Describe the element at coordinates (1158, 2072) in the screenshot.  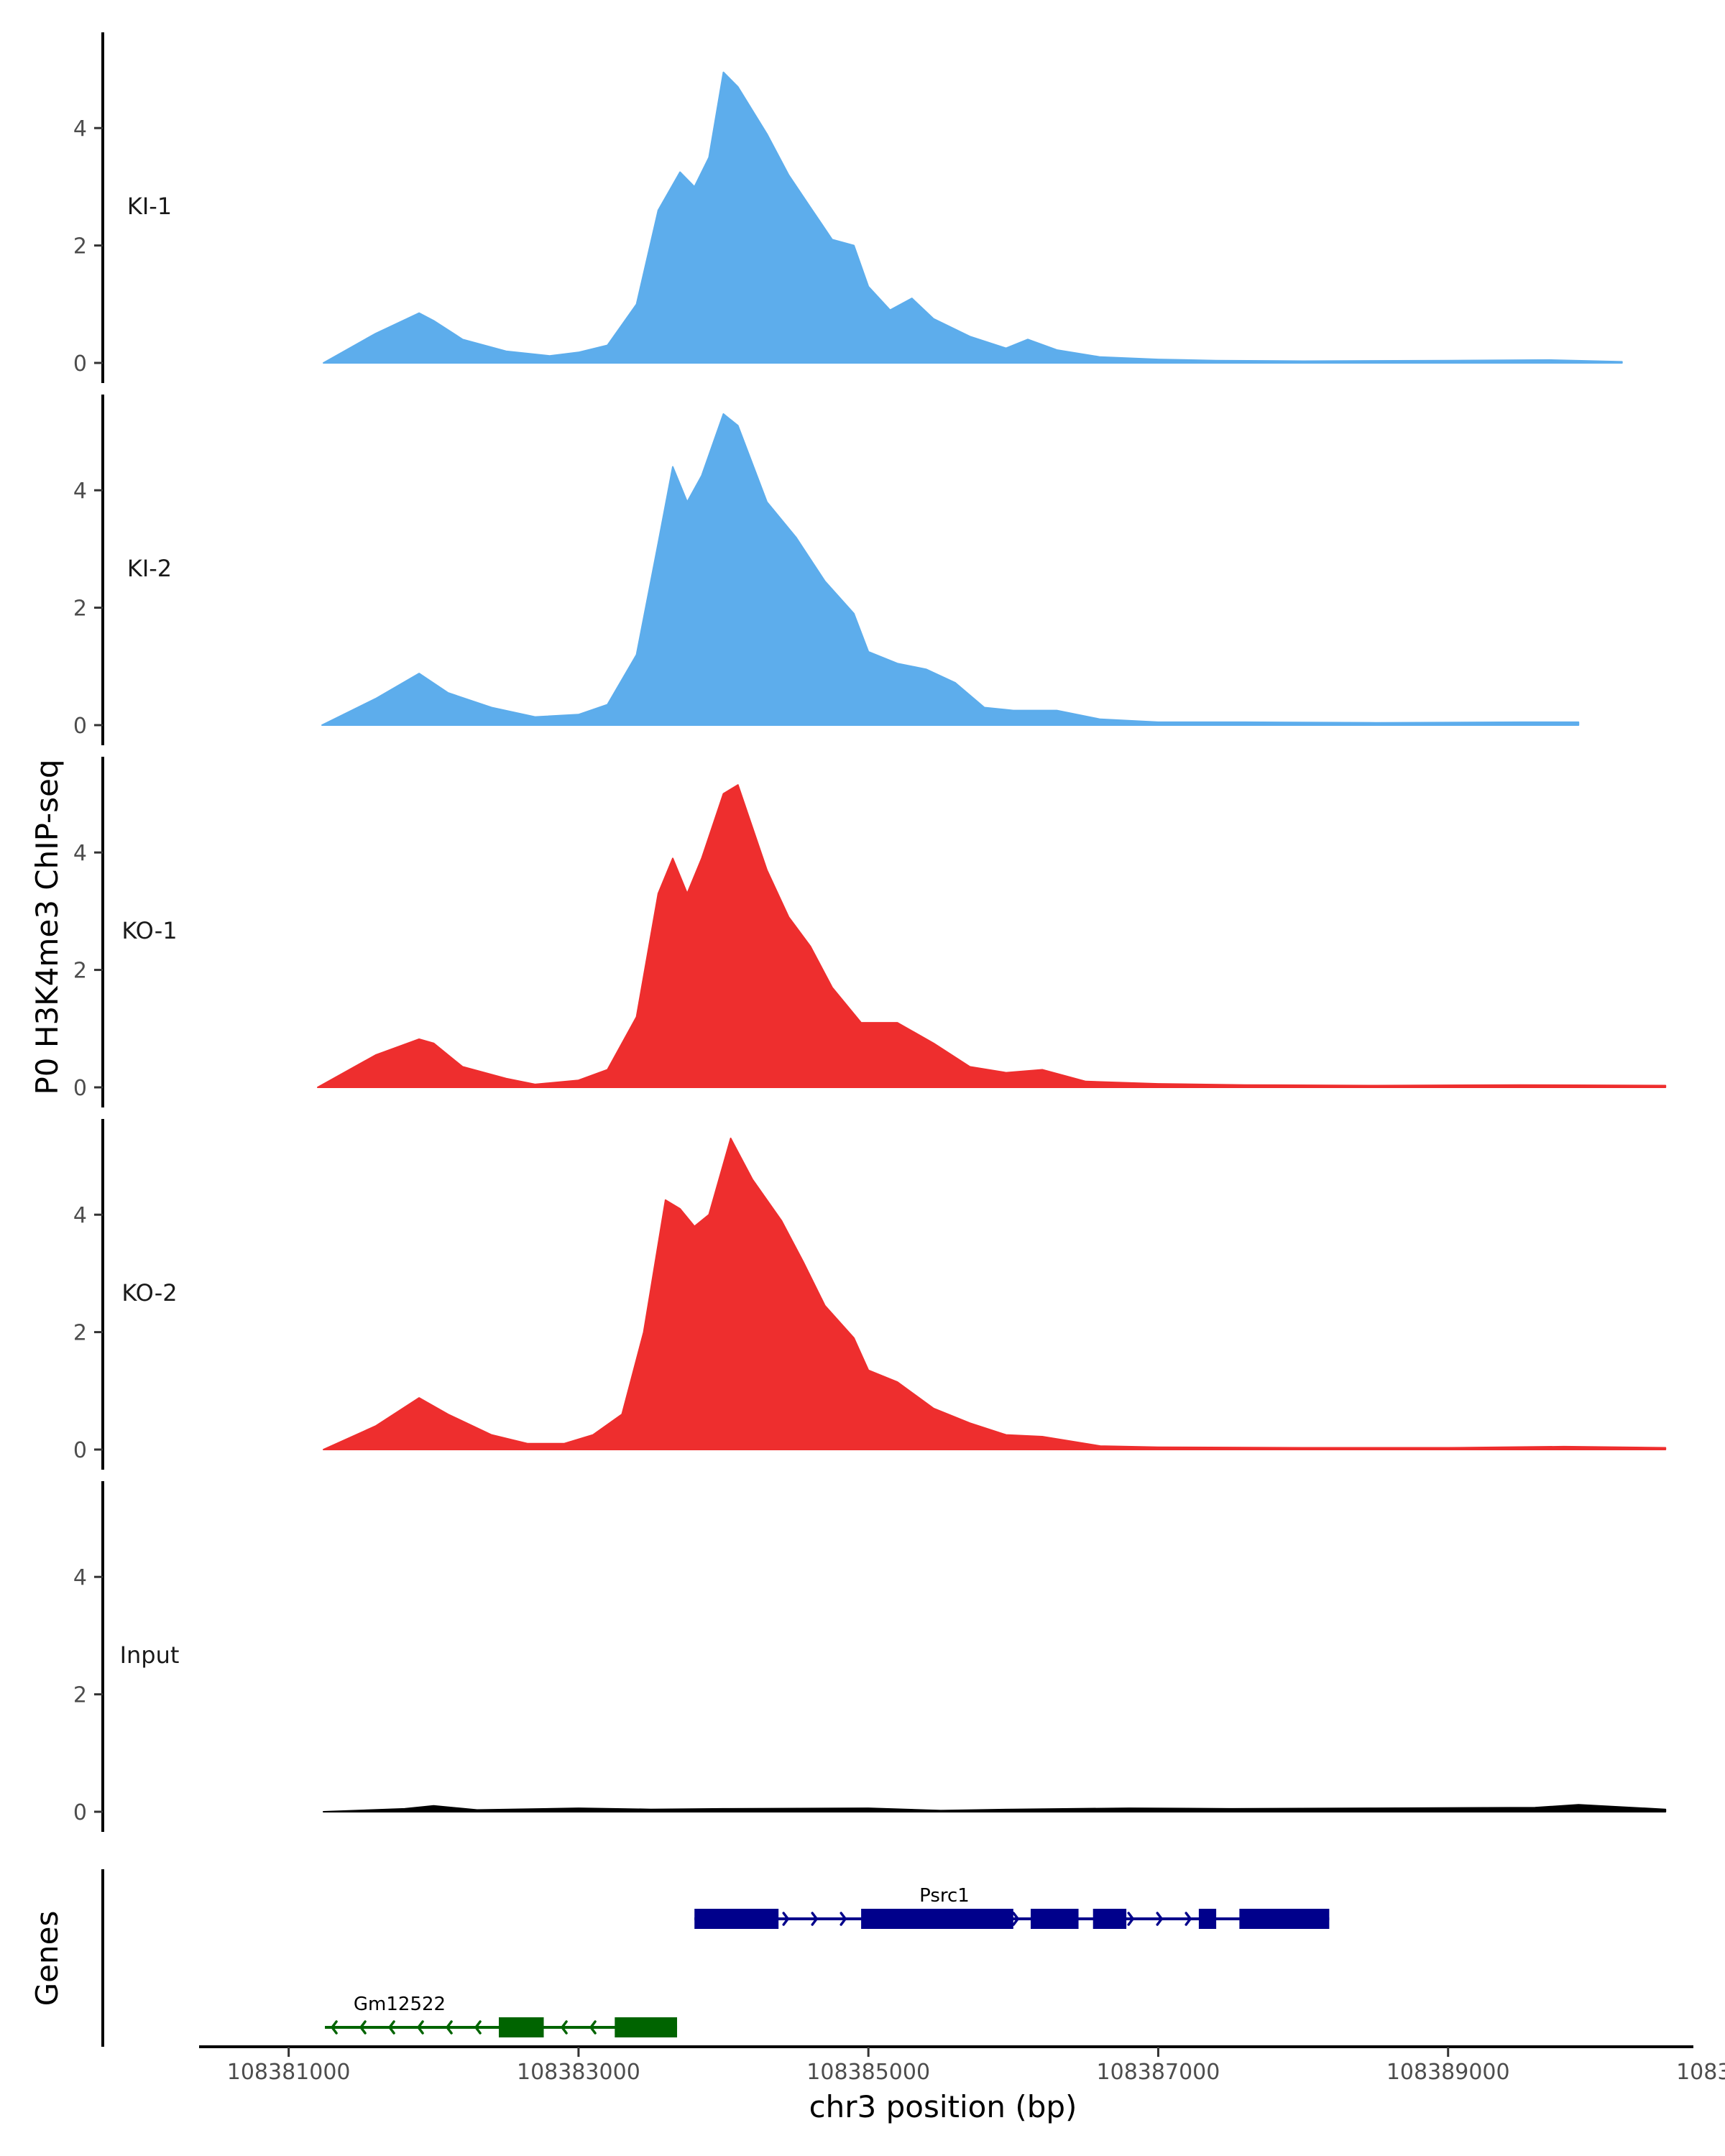
I see `x-tick-label: 108387000` at that location.